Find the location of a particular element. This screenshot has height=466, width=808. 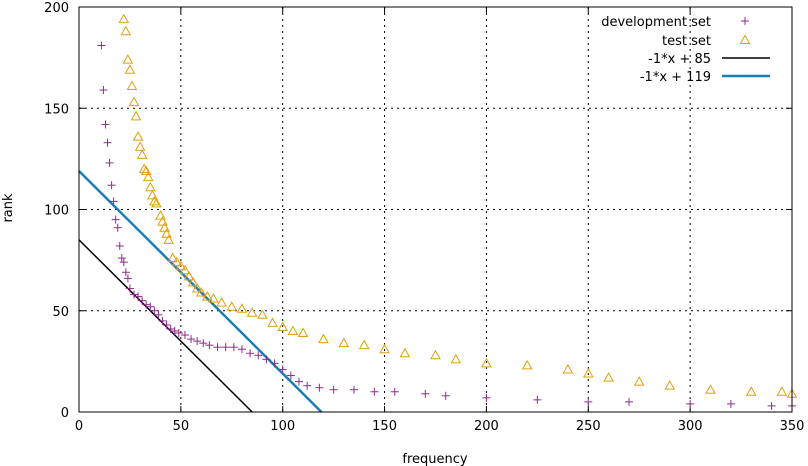

legend-plus-swatch is located at coordinates (745, 21).